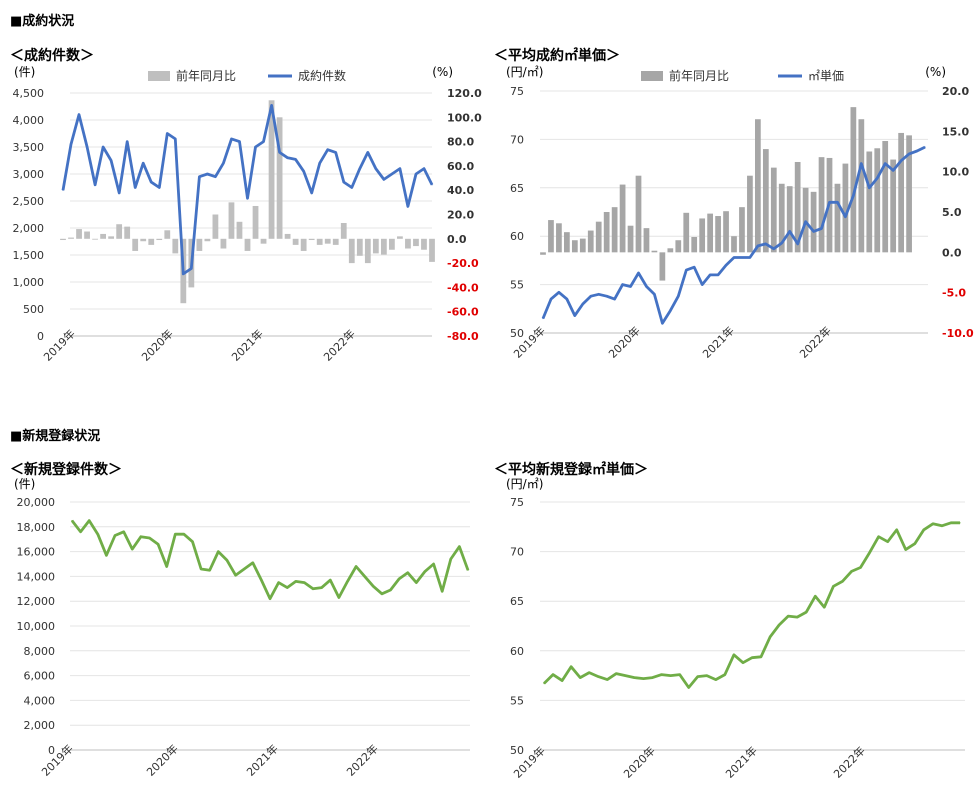 The height and width of the screenshot is (810, 979). Describe the element at coordinates (463, 336) in the screenshot. I see `chart0-right-tick-label: -80.0` at that location.